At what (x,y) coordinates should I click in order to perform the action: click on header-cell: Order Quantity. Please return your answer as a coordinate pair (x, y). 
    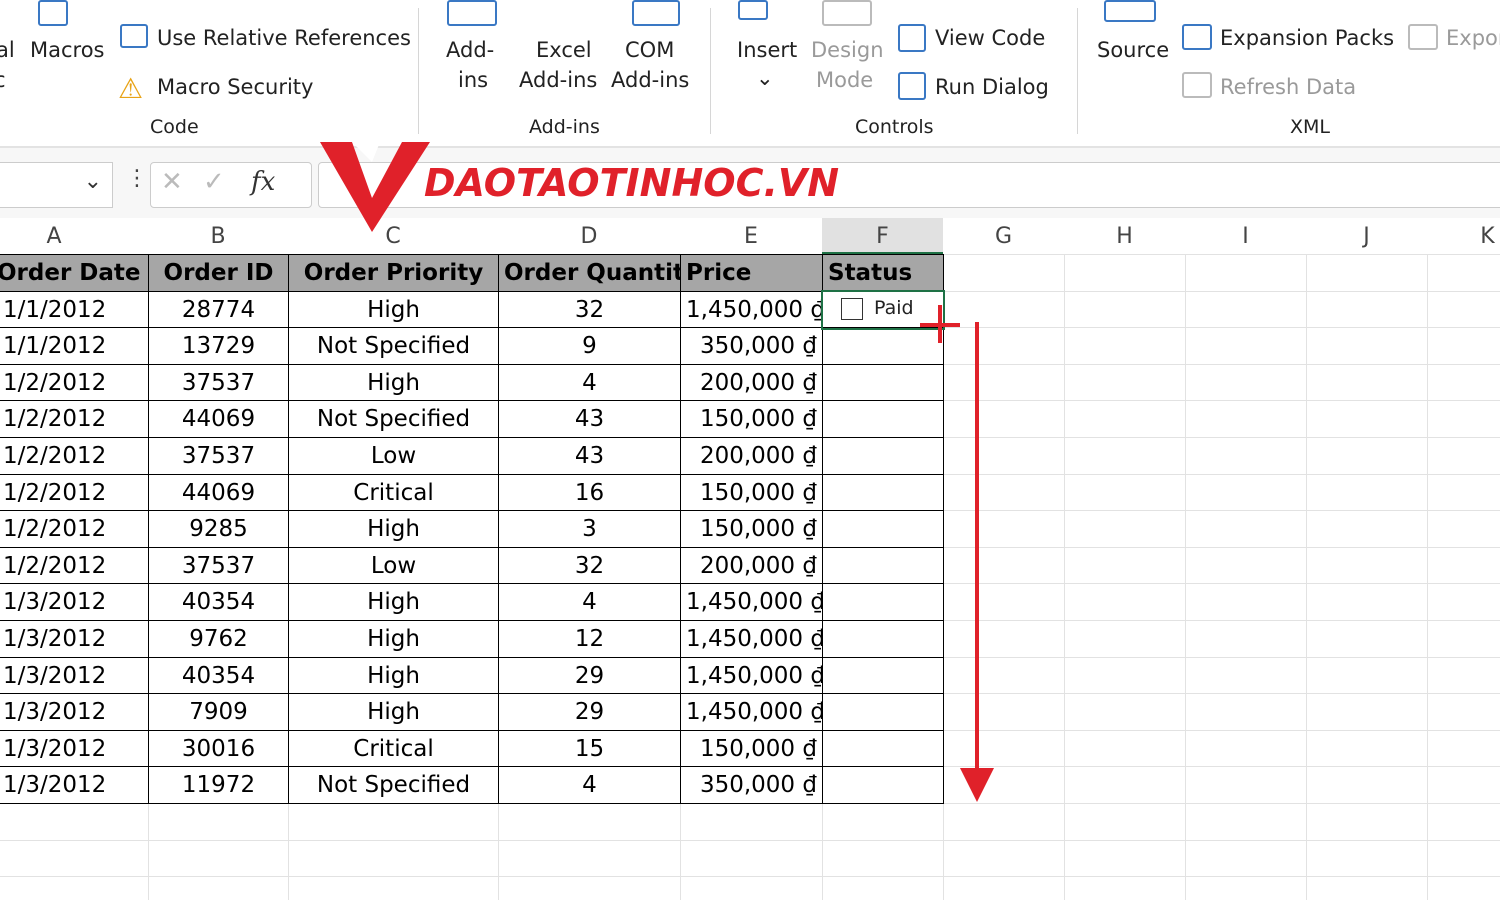
    Looking at the image, I should click on (589, 273).